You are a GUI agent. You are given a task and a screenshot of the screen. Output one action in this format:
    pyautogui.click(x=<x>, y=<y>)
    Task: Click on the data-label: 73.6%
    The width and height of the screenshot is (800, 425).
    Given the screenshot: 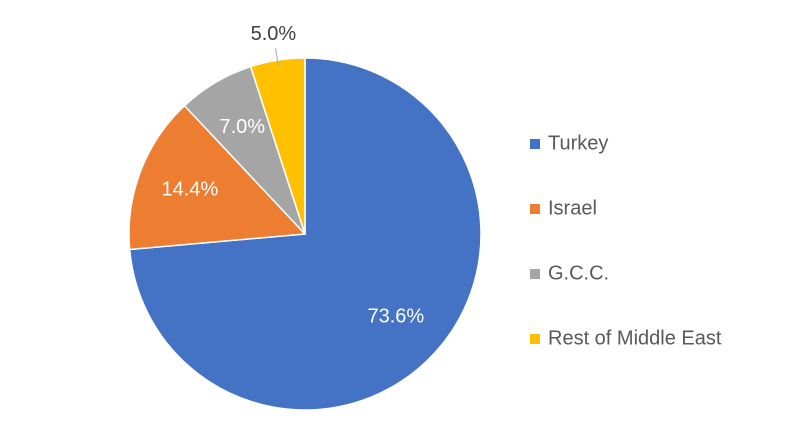 What is the action you would take?
    pyautogui.click(x=396, y=316)
    